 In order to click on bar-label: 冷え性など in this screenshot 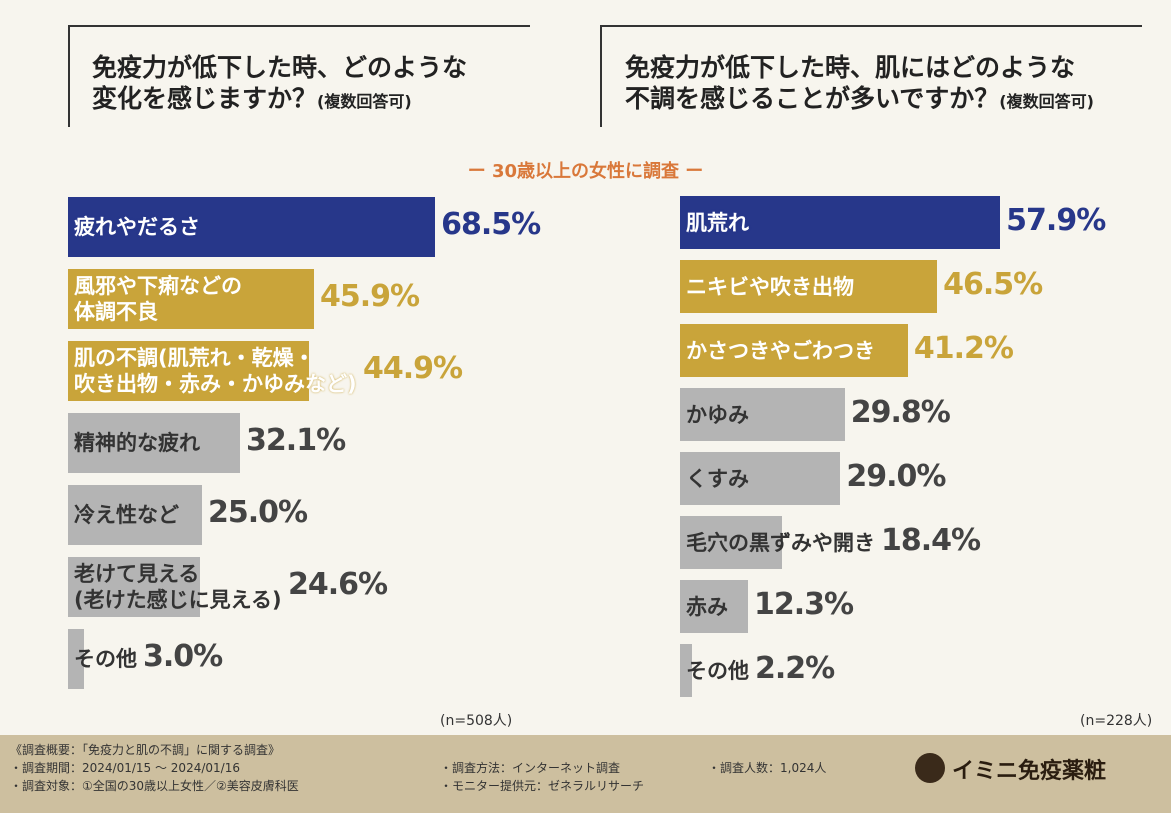, I will do `click(126, 515)`.